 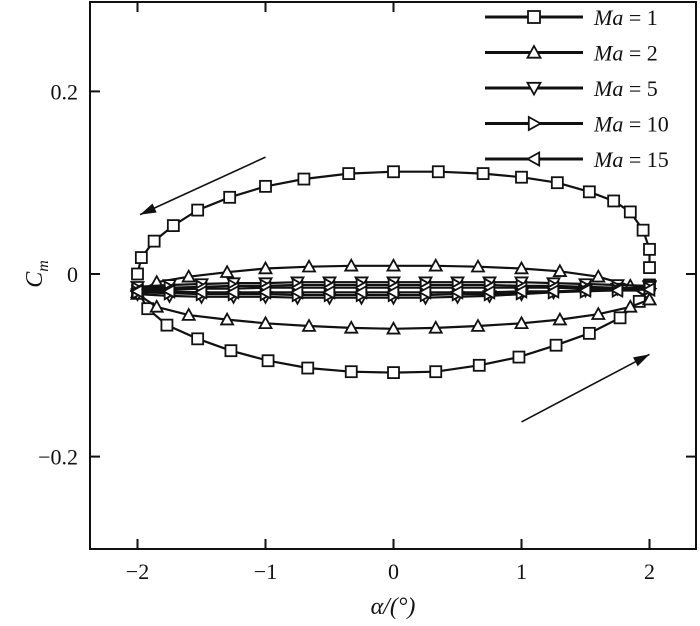 I want to click on x-tick-label: 1, so click(x=521, y=571).